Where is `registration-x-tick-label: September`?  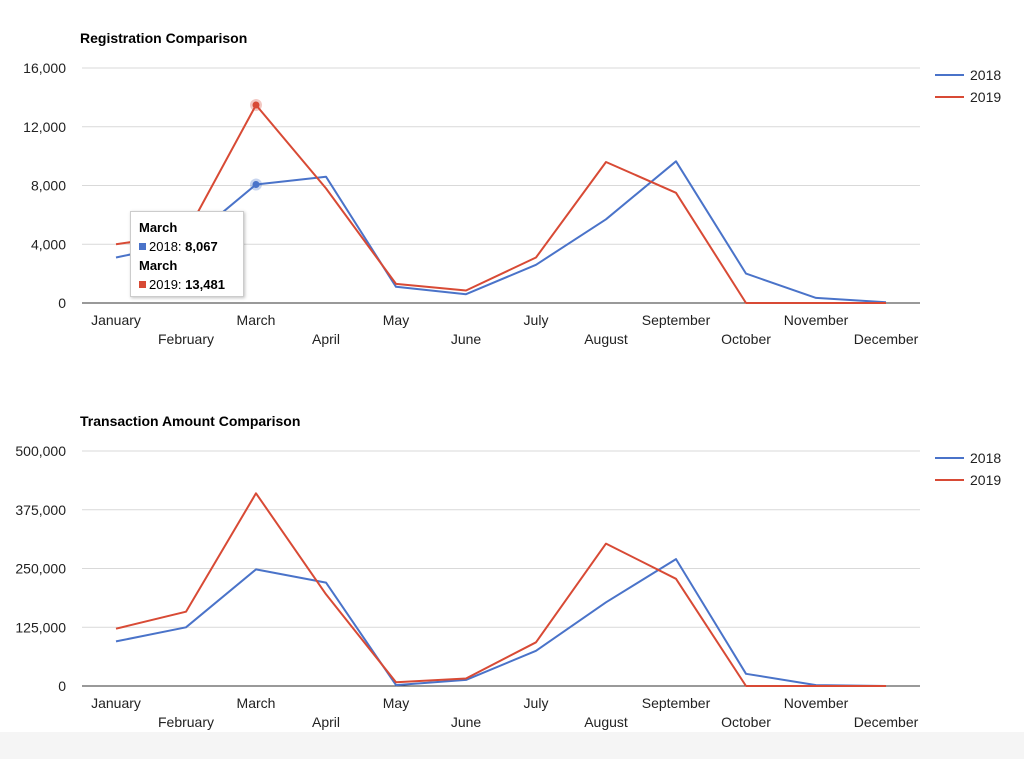 registration-x-tick-label: September is located at coordinates (676, 320).